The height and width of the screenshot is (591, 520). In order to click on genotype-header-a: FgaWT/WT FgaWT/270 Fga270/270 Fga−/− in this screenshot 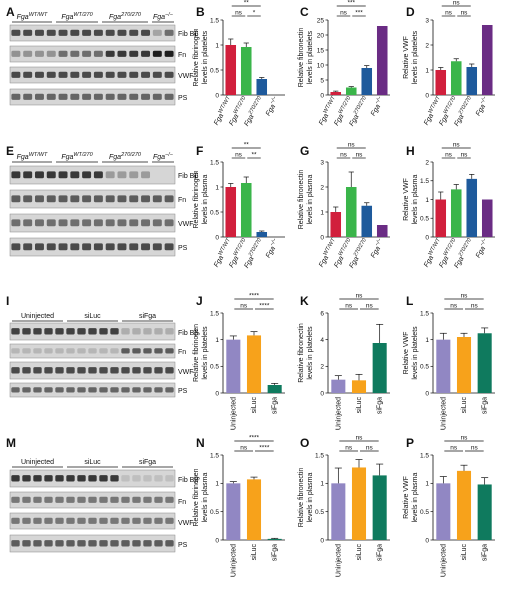, I will do `click(93, 17)`.